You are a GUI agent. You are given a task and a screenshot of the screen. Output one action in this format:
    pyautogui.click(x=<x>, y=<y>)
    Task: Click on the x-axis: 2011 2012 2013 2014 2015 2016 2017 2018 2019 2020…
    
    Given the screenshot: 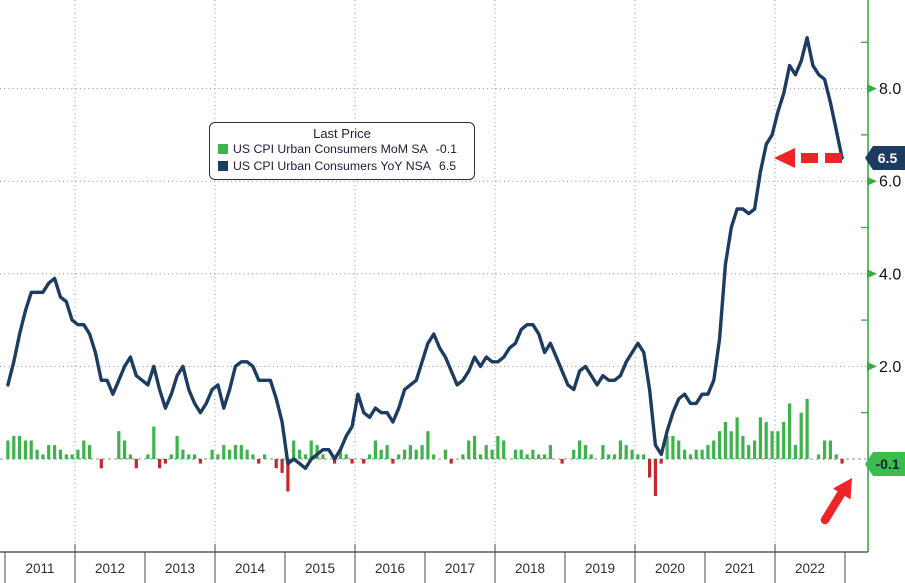 What is the action you would take?
    pyautogui.click(x=434, y=563)
    